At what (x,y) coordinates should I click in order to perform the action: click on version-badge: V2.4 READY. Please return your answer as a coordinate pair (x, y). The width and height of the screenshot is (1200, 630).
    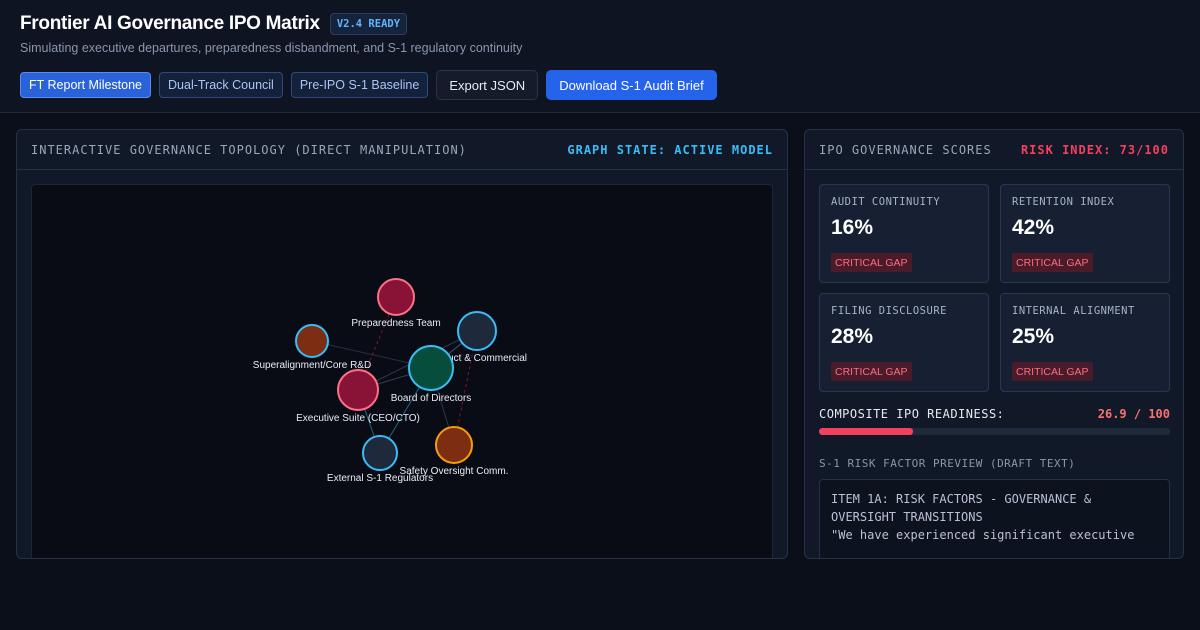
    Looking at the image, I should click on (368, 24).